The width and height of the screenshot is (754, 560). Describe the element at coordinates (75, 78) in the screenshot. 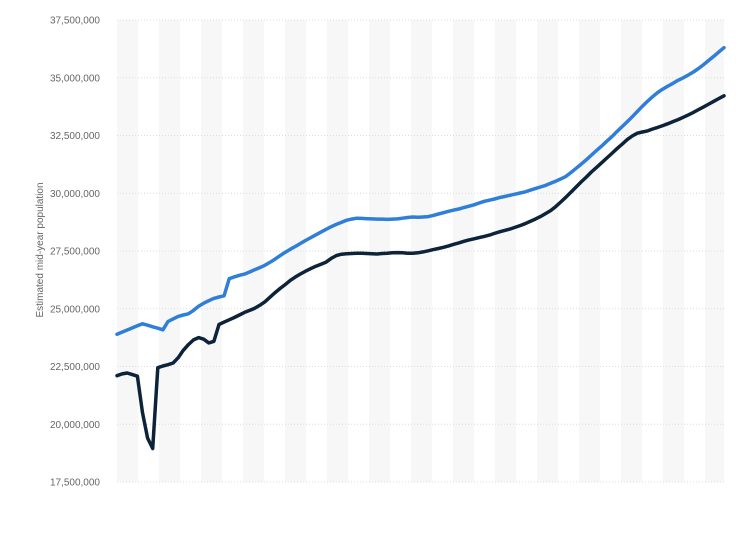

I see `y-tick-label: 35,000,000` at that location.